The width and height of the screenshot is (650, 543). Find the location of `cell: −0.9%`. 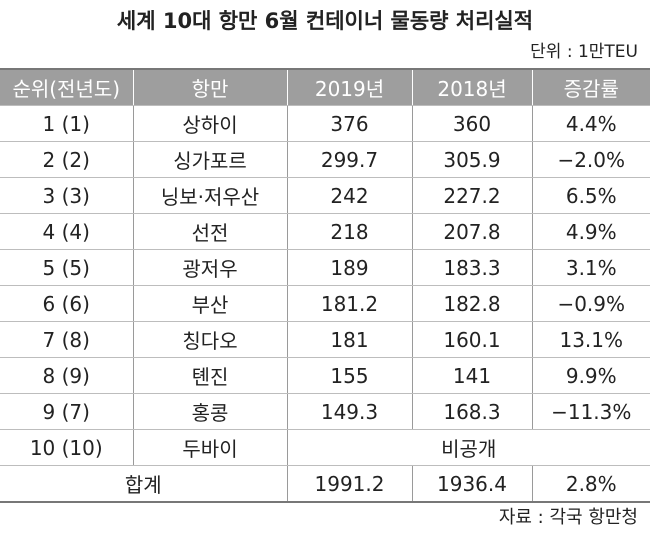

cell: −0.9% is located at coordinates (590, 303).